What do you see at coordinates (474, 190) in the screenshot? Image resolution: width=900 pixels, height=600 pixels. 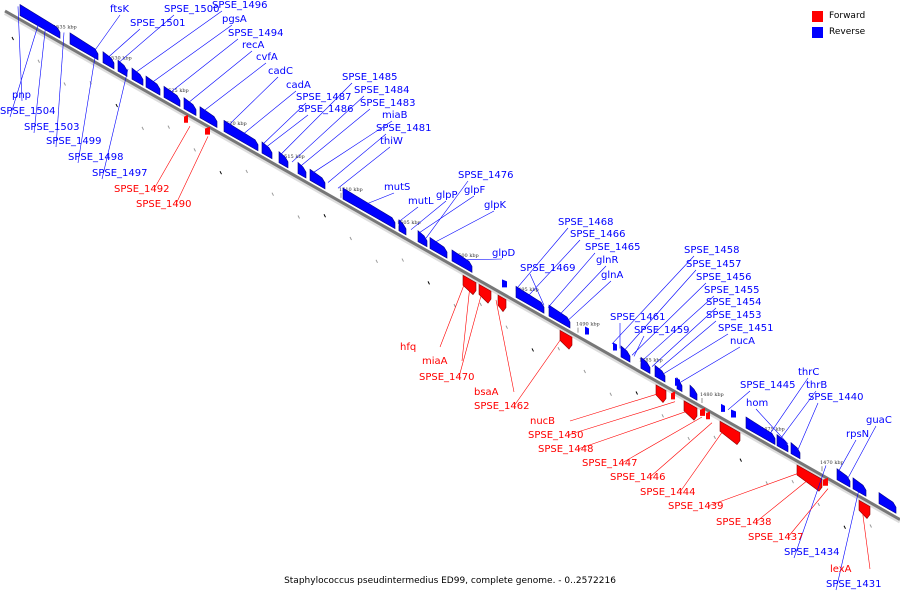 I see `reverse-gene-label: glpF` at bounding box center [474, 190].